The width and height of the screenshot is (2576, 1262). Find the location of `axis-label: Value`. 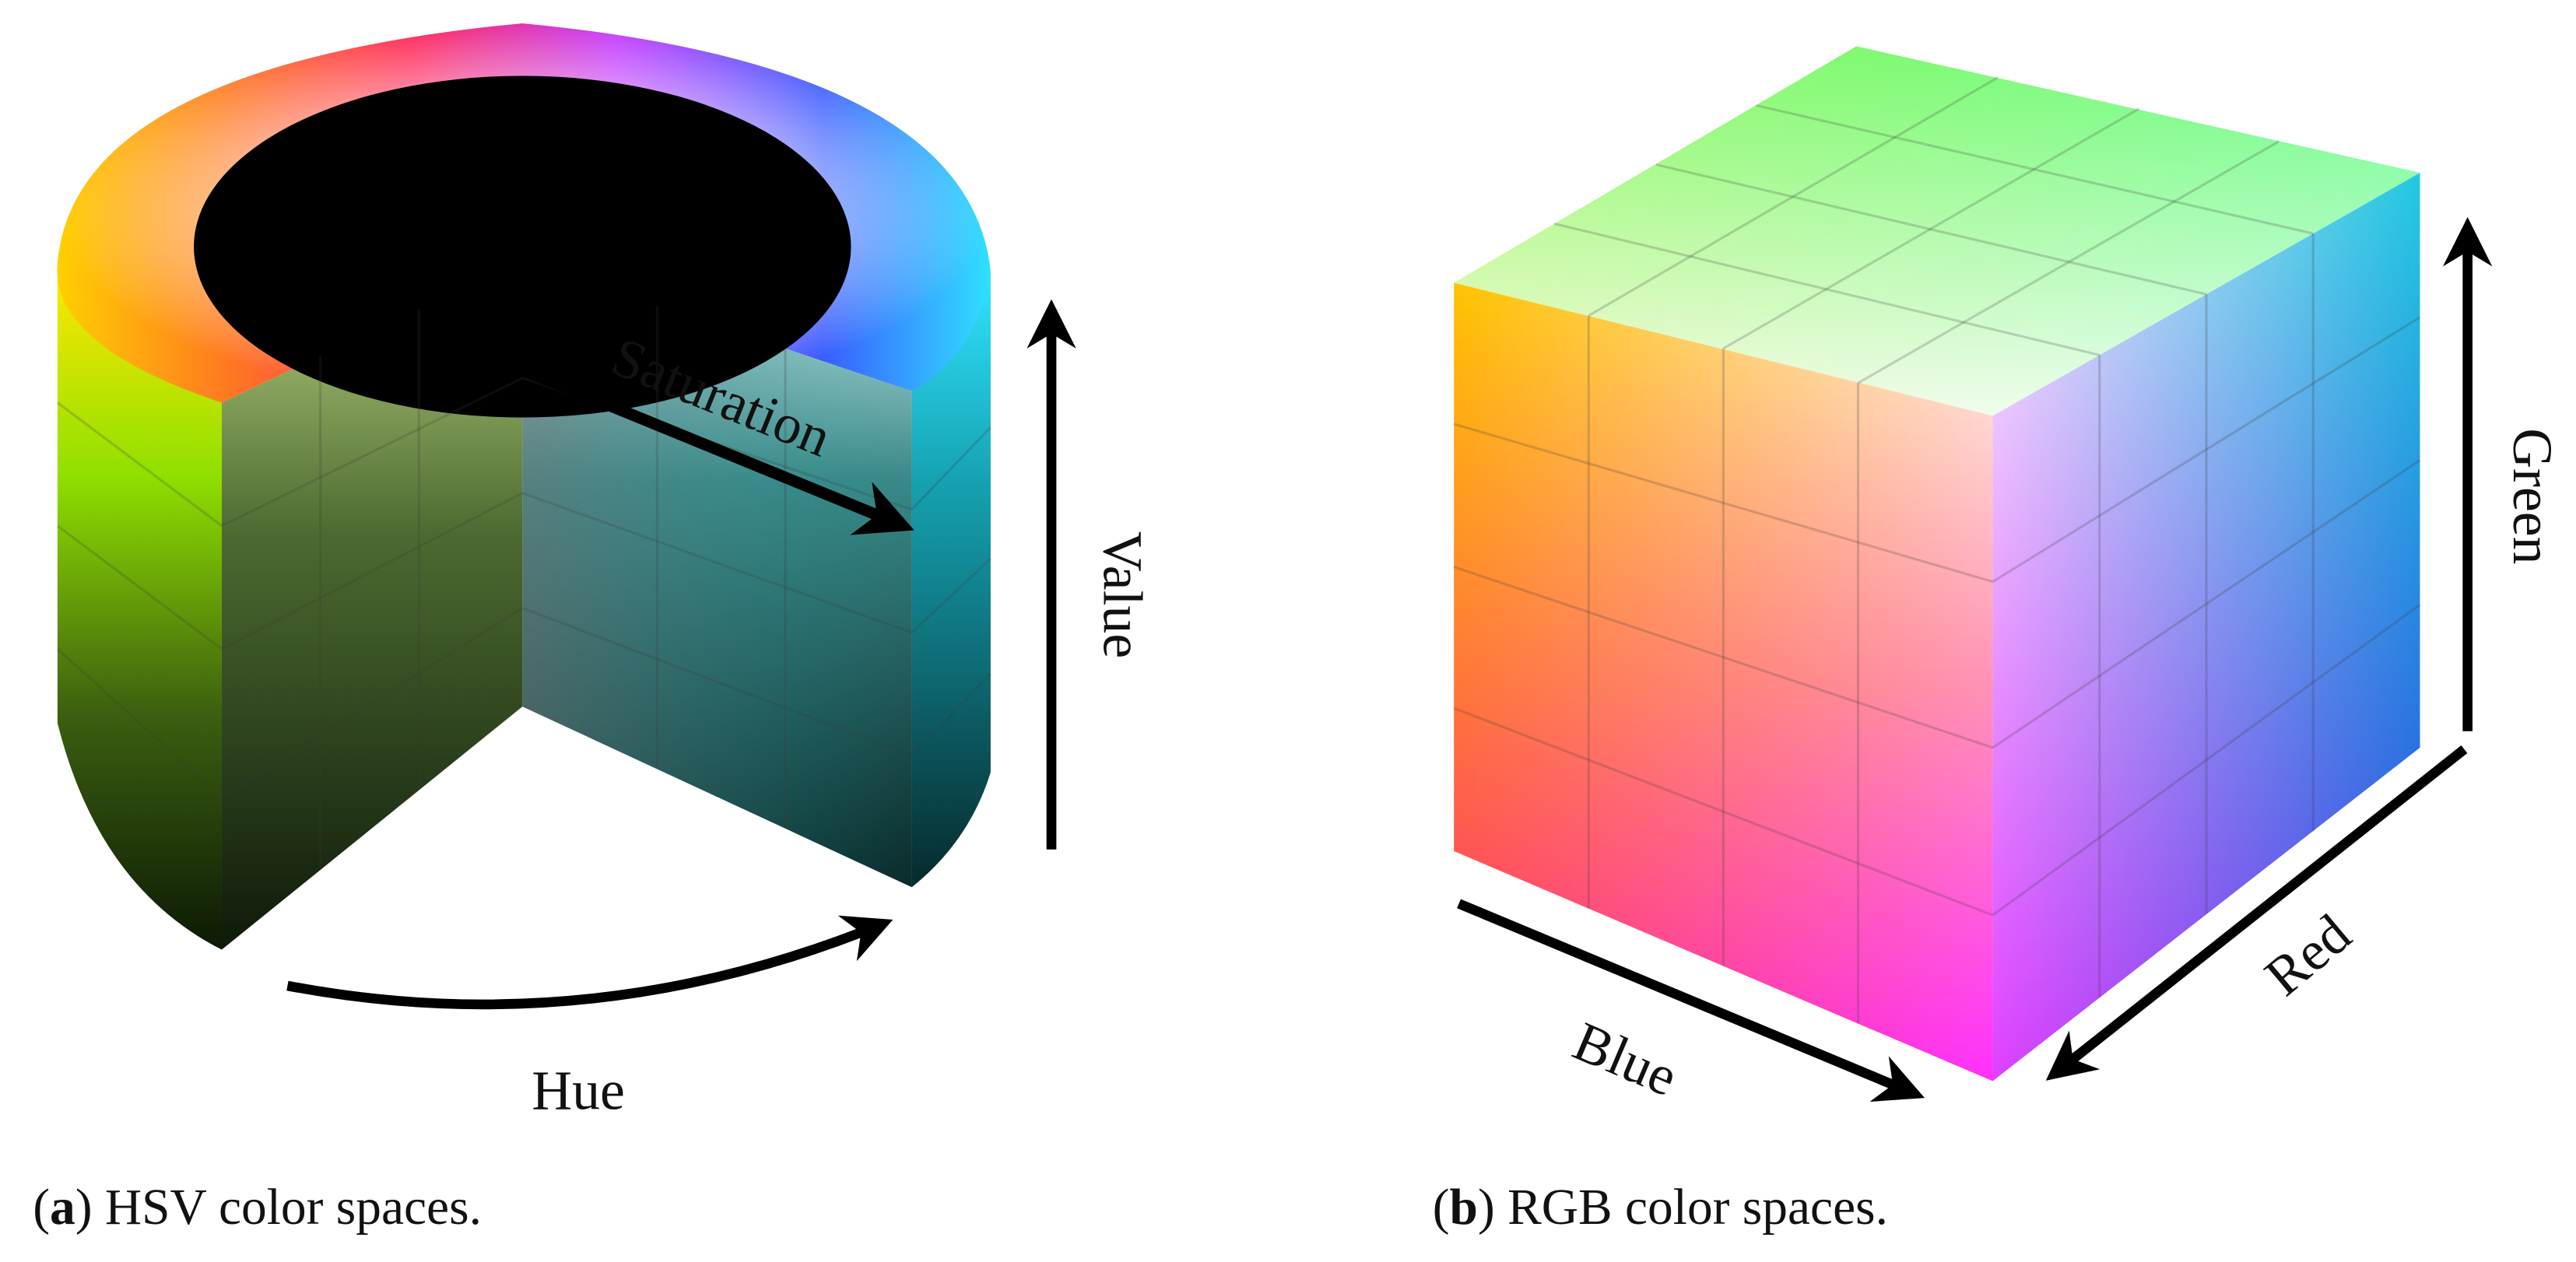

axis-label: Value is located at coordinates (1123, 594).